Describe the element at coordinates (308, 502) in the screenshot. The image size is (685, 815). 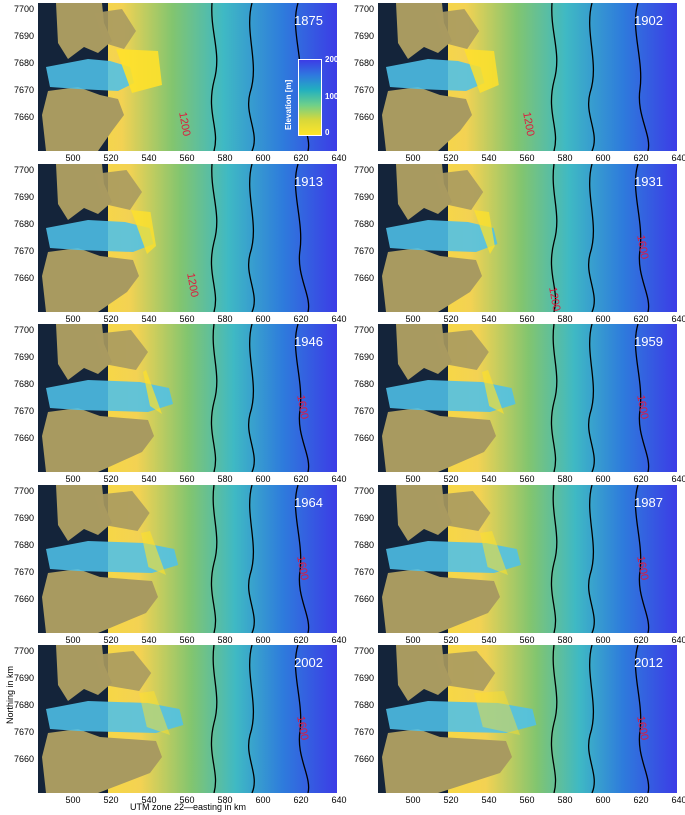
I see `panel-year-label: 1964` at that location.